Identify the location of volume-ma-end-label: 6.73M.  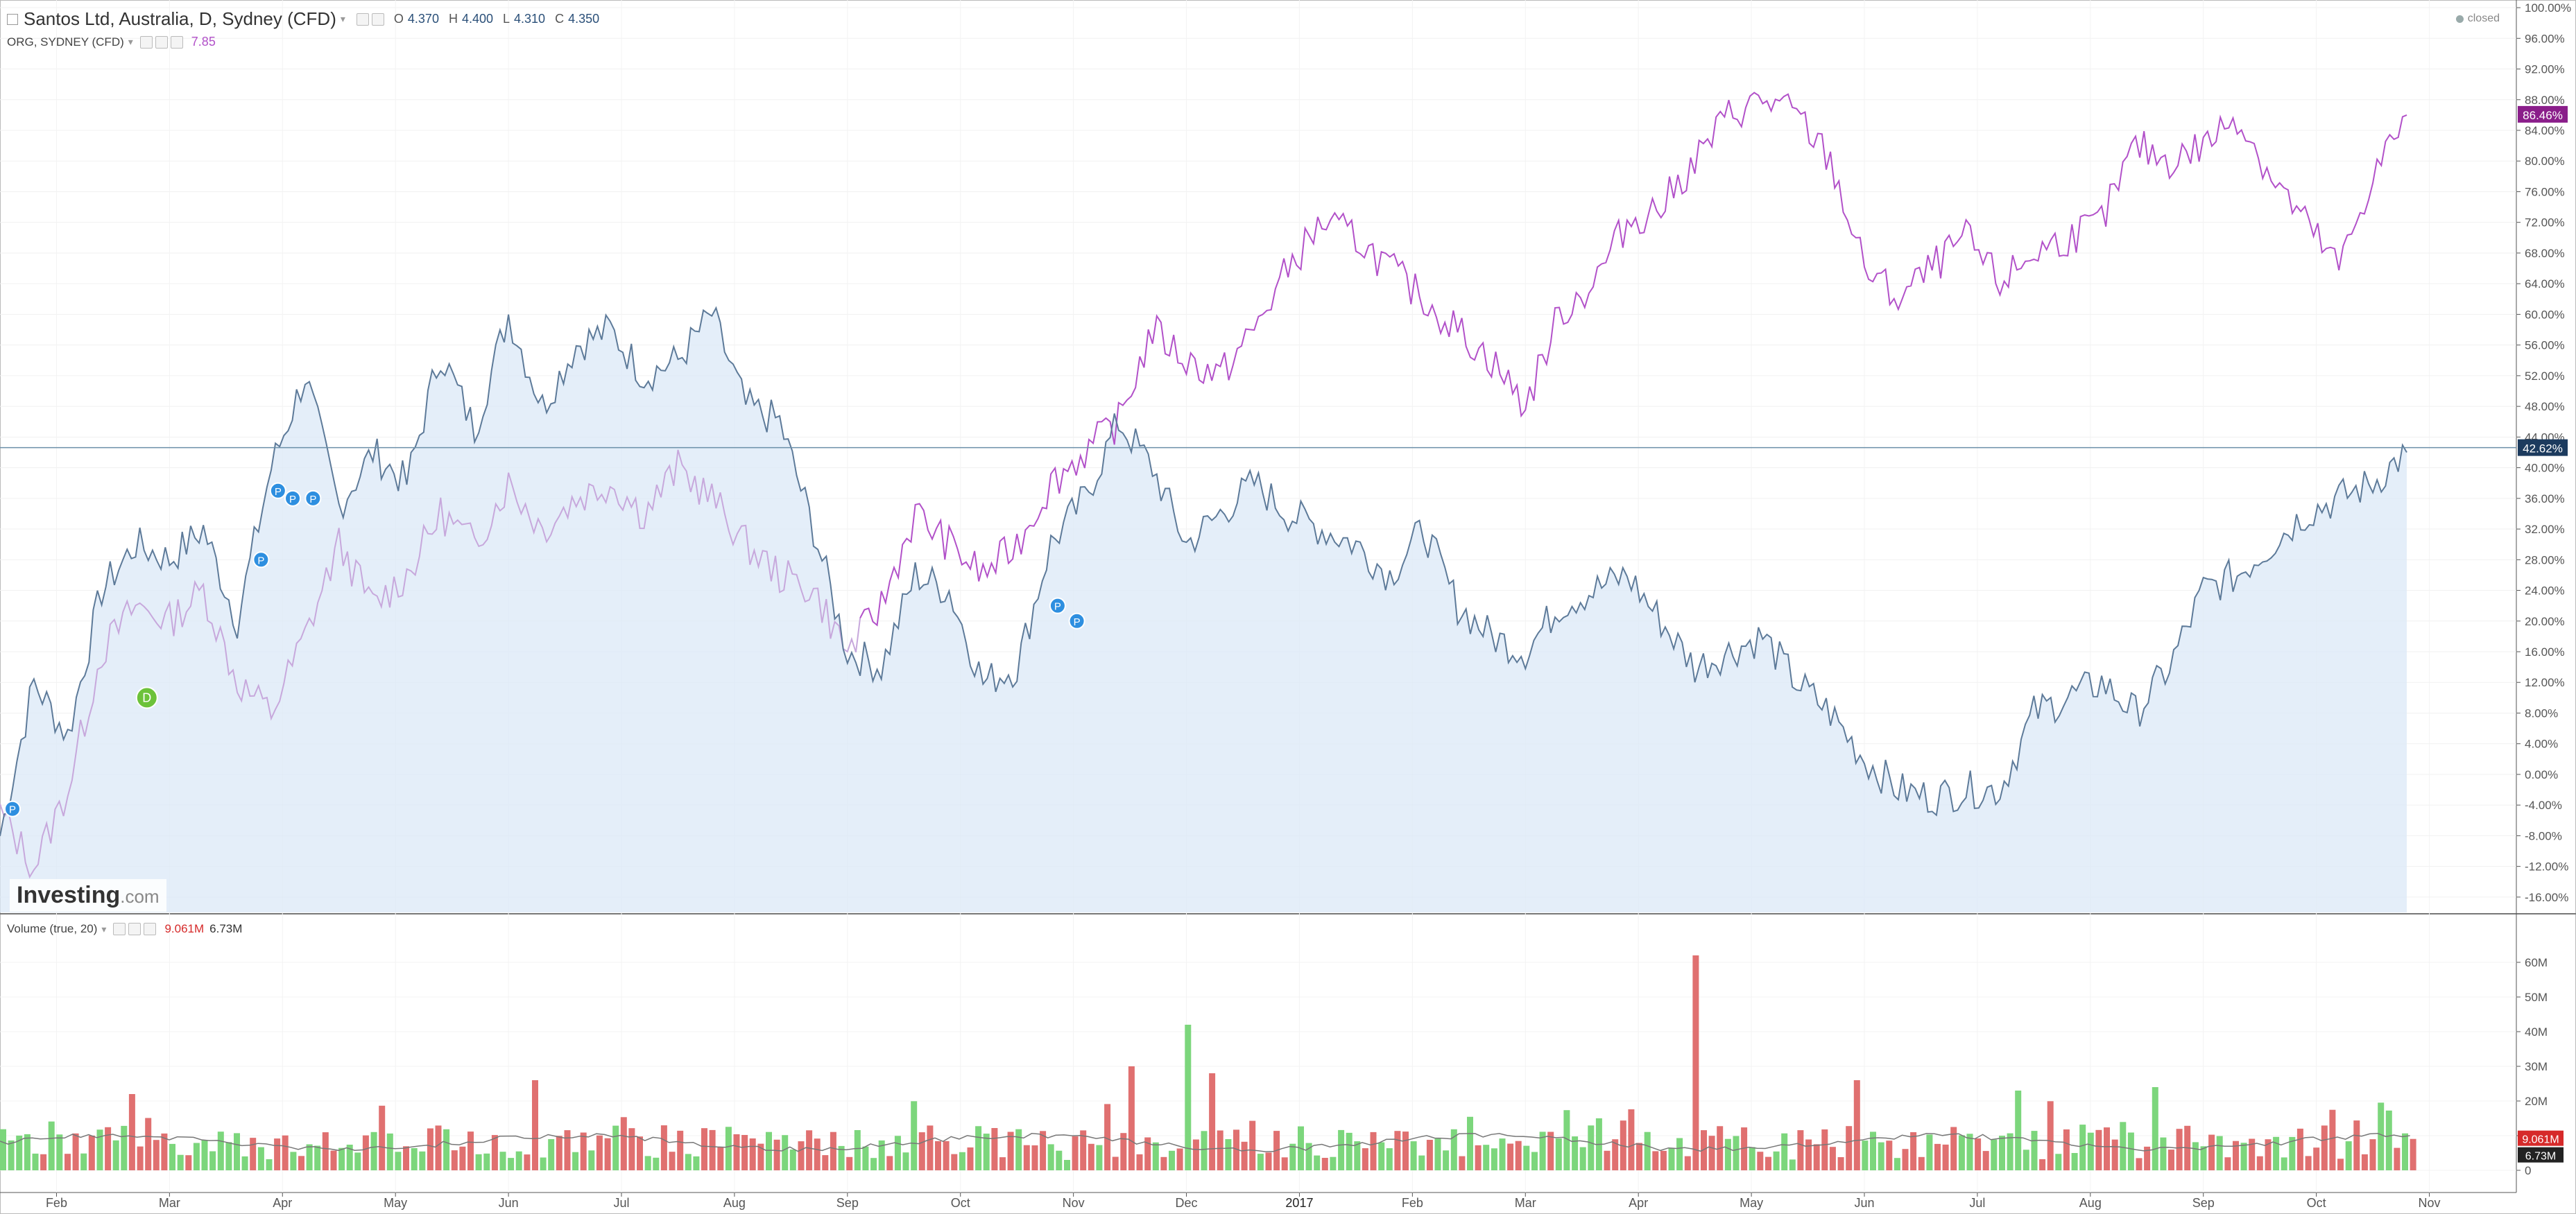
(2540, 1157).